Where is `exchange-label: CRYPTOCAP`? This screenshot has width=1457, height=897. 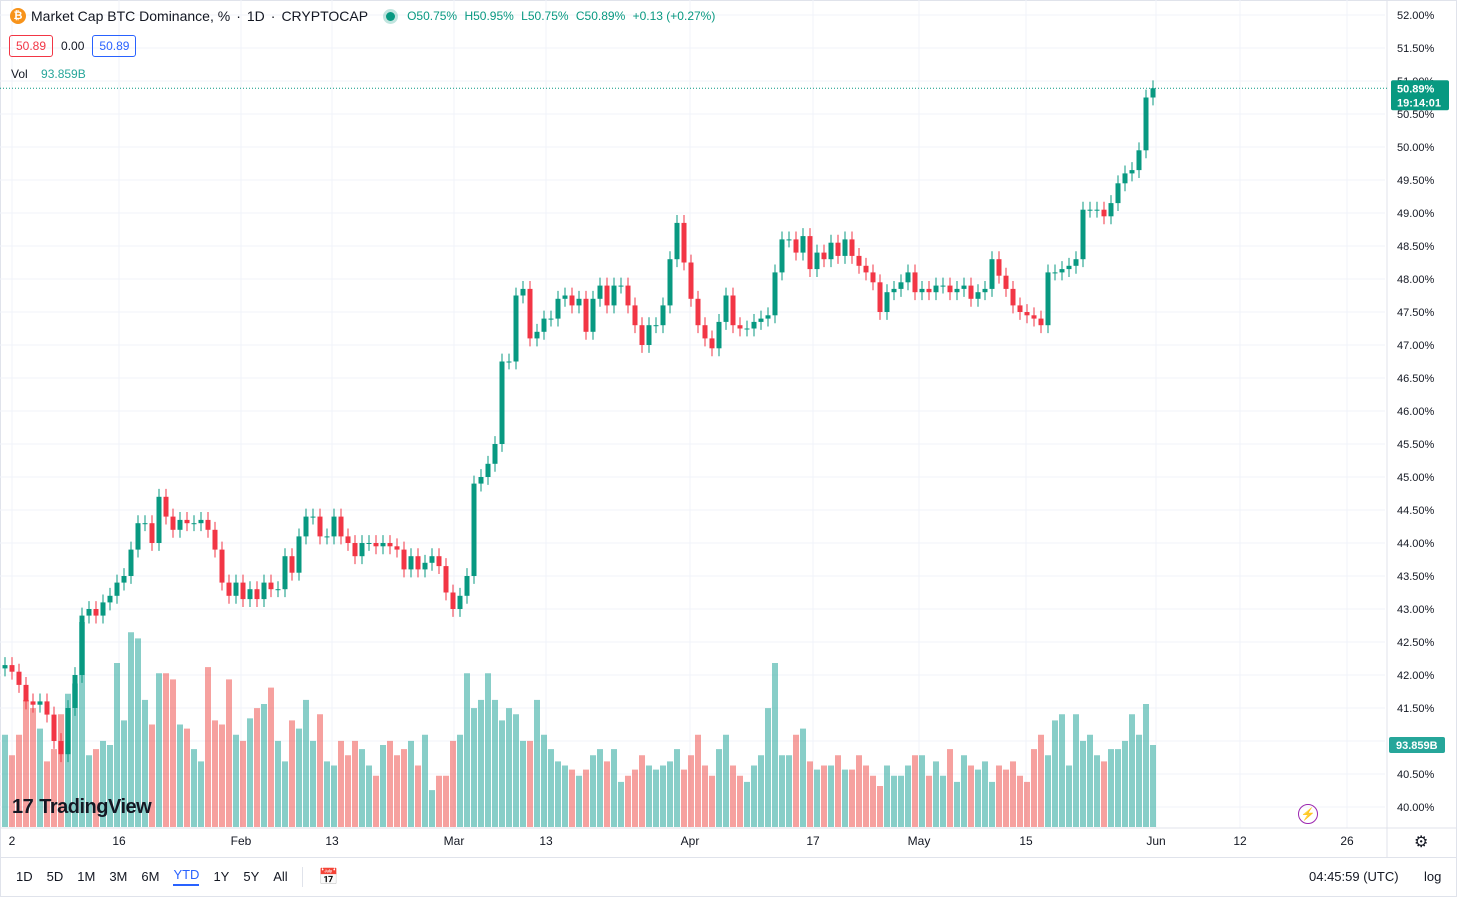
exchange-label: CRYPTOCAP is located at coordinates (325, 16).